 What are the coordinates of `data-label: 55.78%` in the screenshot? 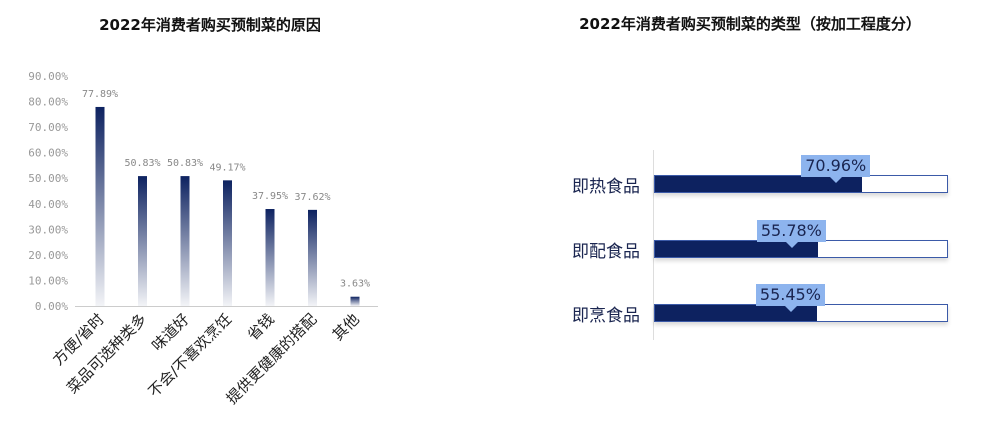 It's located at (791, 233).